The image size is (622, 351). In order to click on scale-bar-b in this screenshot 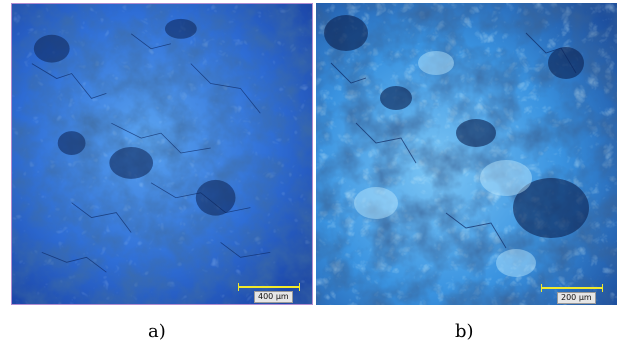, I will do `click(572, 288)`.